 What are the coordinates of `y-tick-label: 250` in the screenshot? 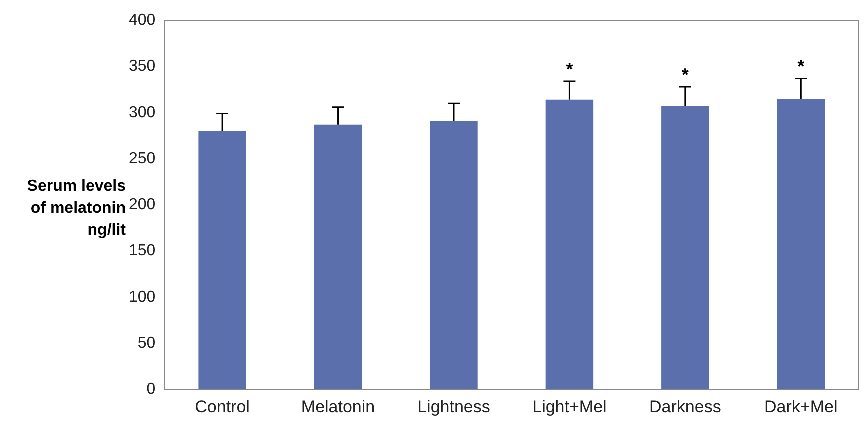 It's located at (142, 159).